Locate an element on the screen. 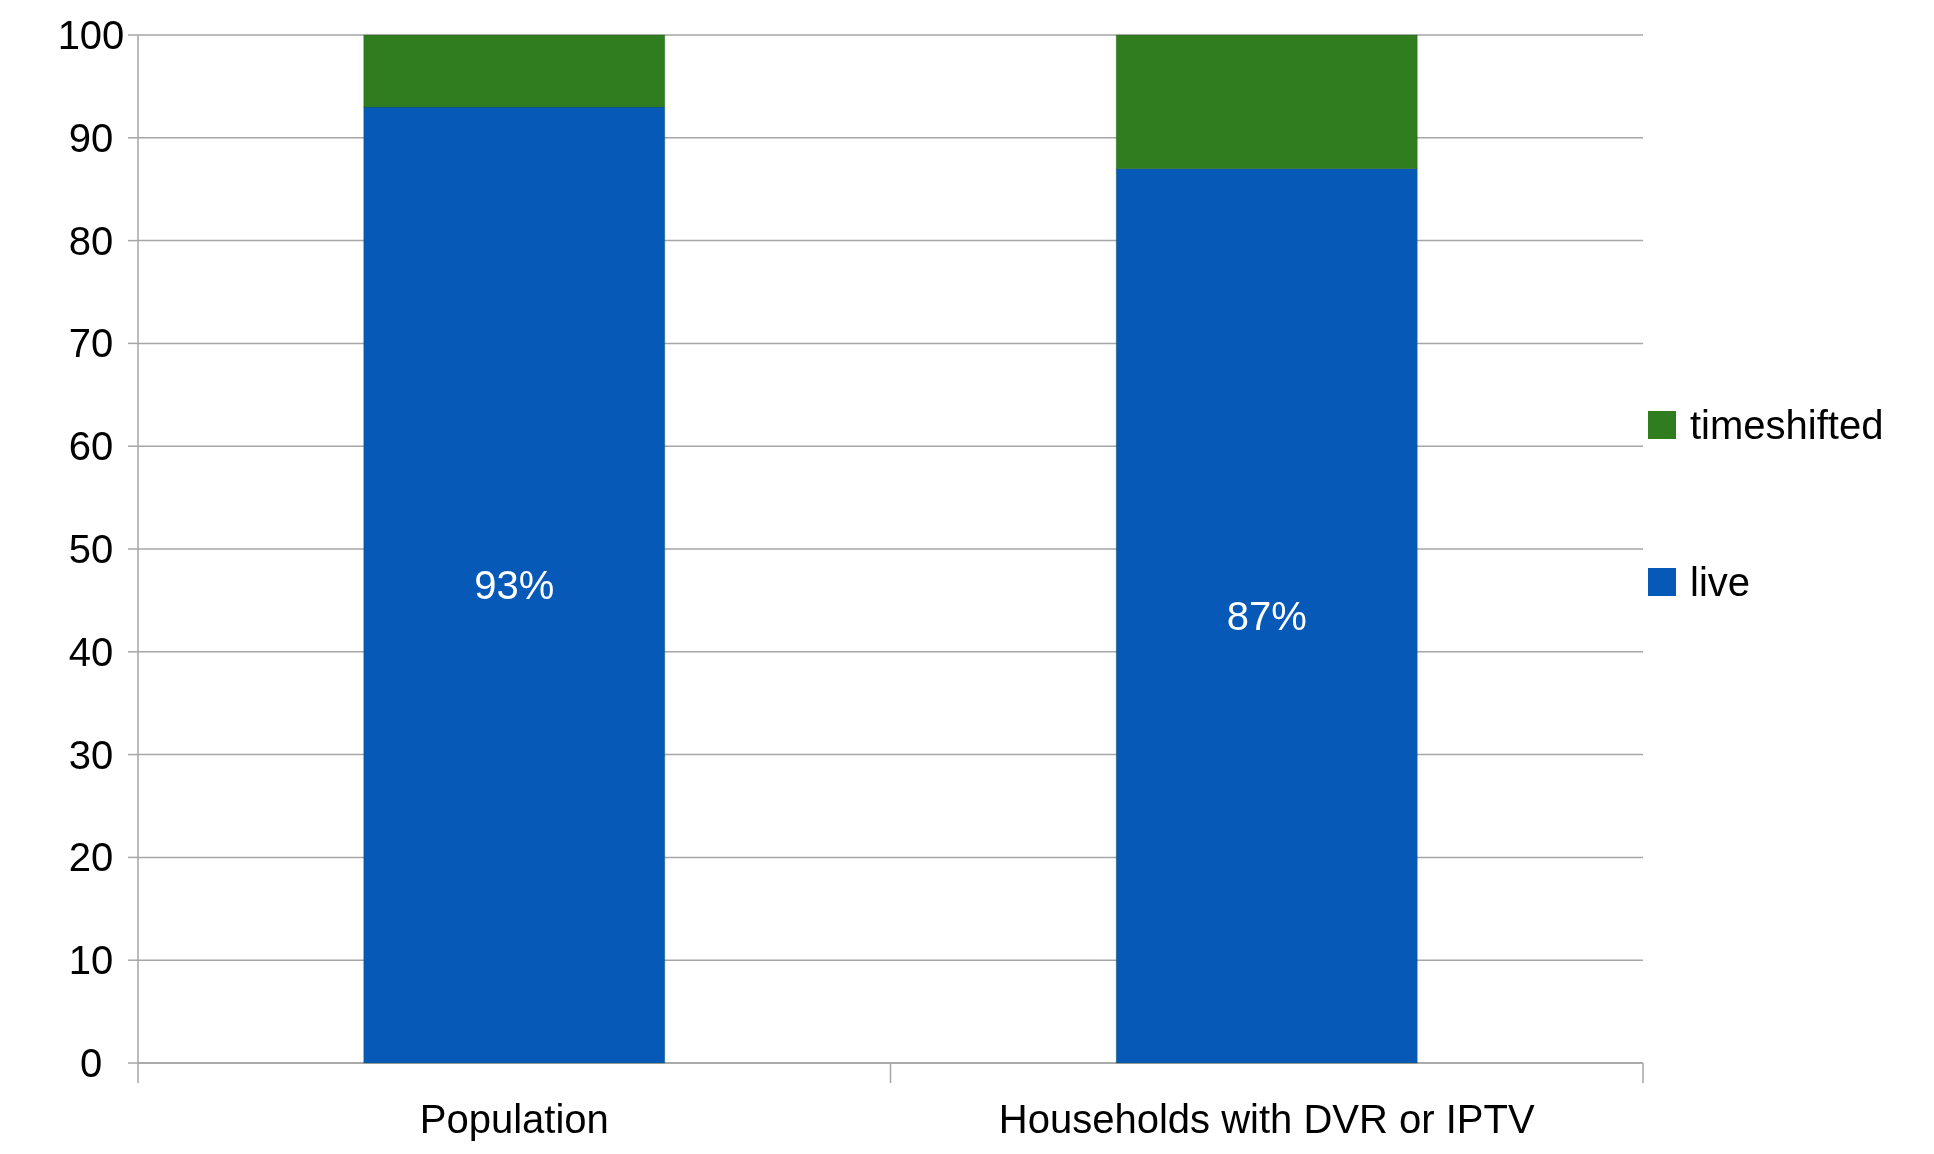 This screenshot has width=1934, height=1154. y-tick-label: 30 is located at coordinates (91, 754).